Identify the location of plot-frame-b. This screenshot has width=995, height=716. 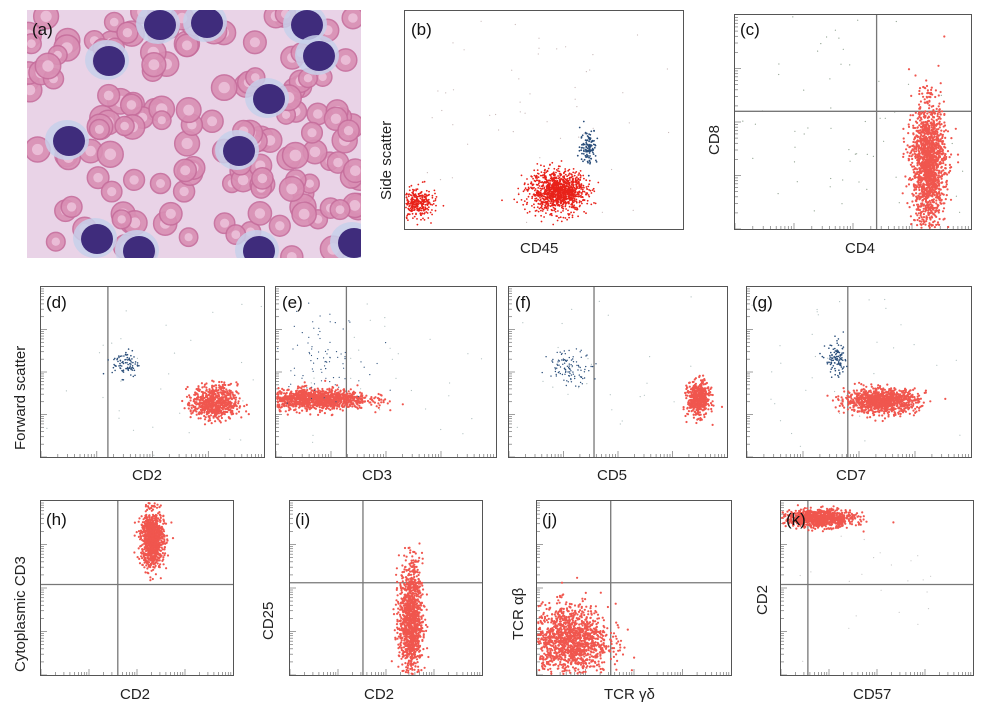
(544, 120).